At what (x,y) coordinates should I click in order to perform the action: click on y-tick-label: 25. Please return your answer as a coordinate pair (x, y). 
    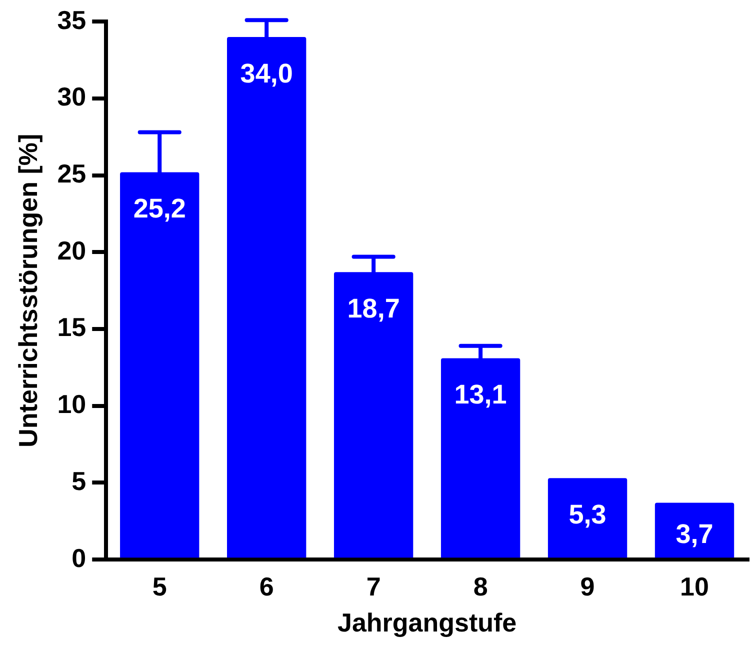
    Looking at the image, I should click on (71, 173).